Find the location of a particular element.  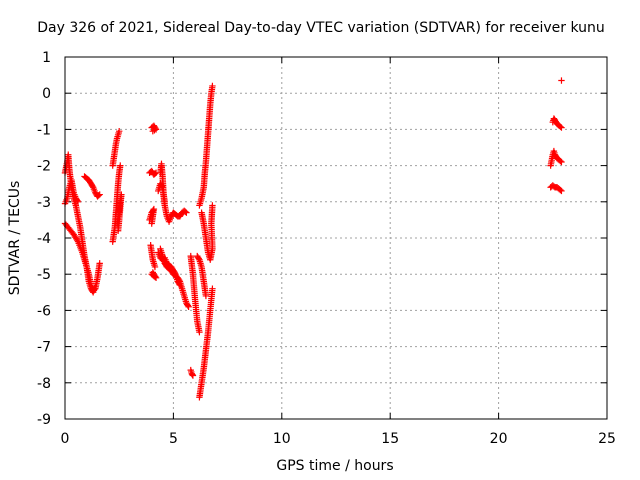

y-tick-label: -6 is located at coordinates (44, 311).